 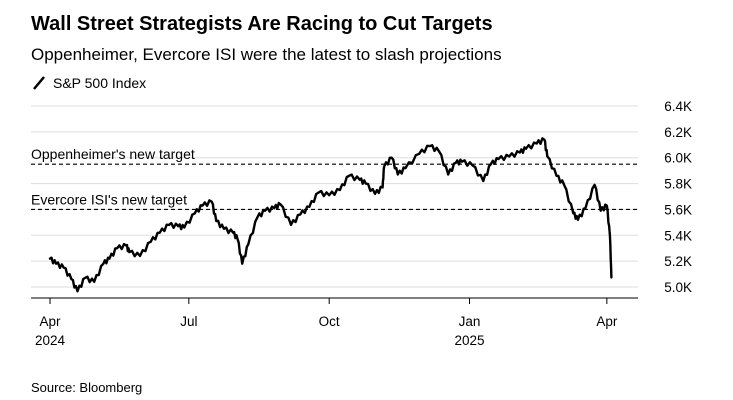 I want to click on legend-line-icon, so click(x=39, y=83).